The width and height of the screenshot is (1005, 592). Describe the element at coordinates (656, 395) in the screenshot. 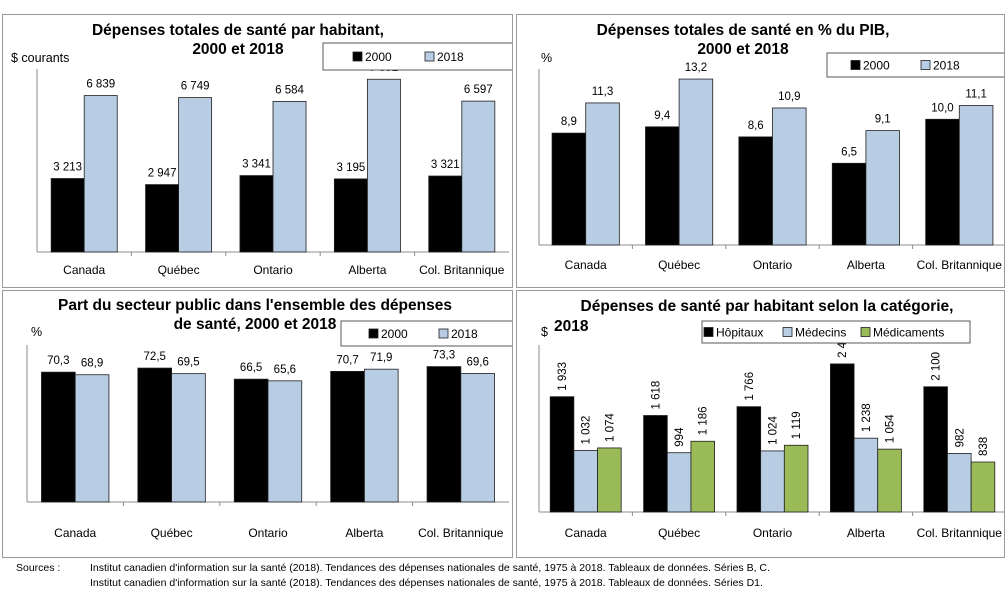

I see `value-label-hopitaux-quebec: 1 618` at that location.